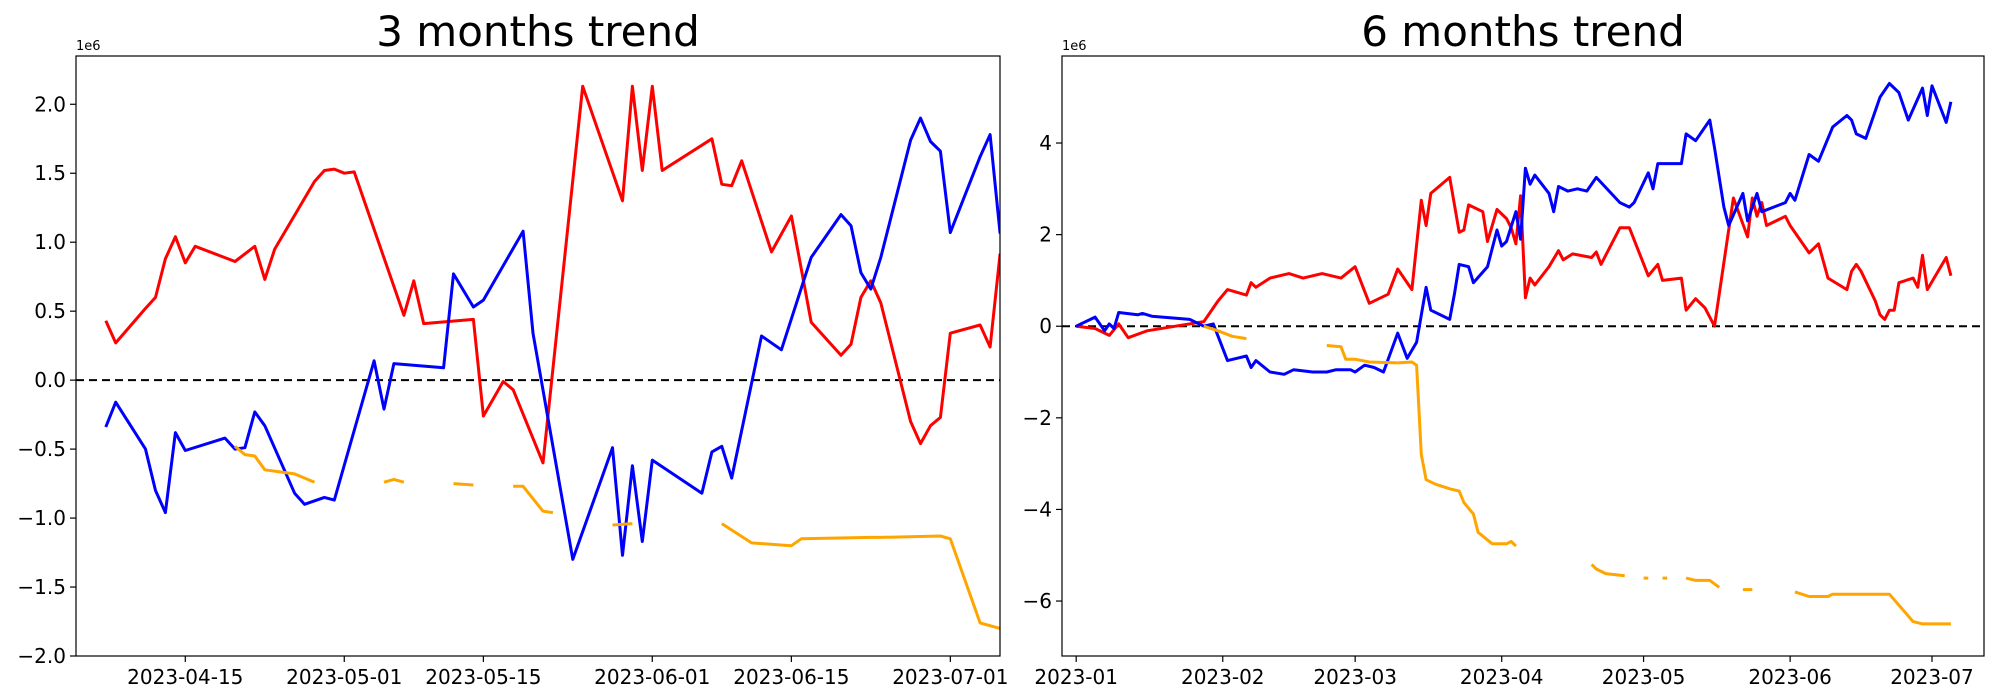 The height and width of the screenshot is (700, 2000). Describe the element at coordinates (185, 677) in the screenshot. I see `x-tick-label: 2023-04-15` at that location.